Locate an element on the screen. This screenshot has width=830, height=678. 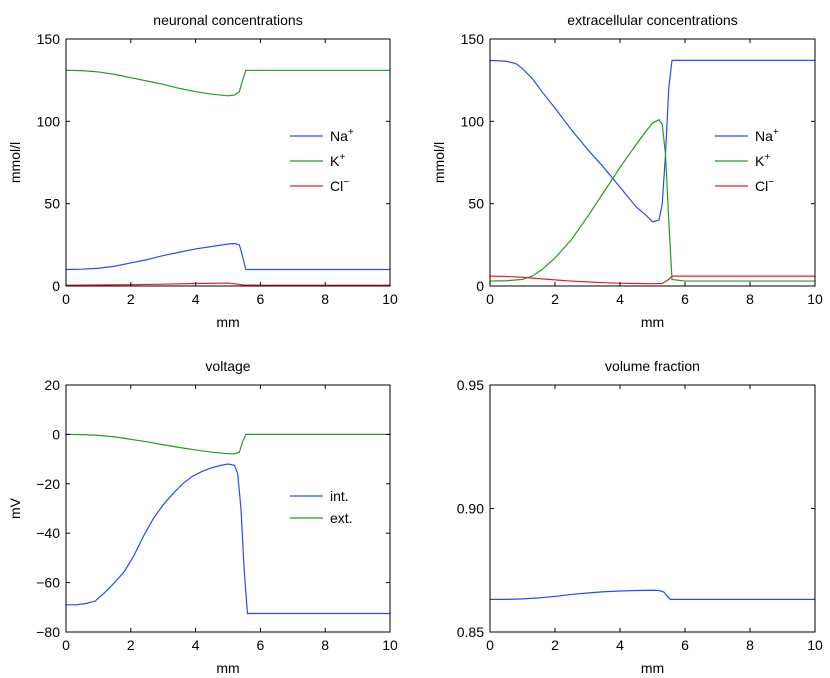
legend-entry: ext. is located at coordinates (341, 518).